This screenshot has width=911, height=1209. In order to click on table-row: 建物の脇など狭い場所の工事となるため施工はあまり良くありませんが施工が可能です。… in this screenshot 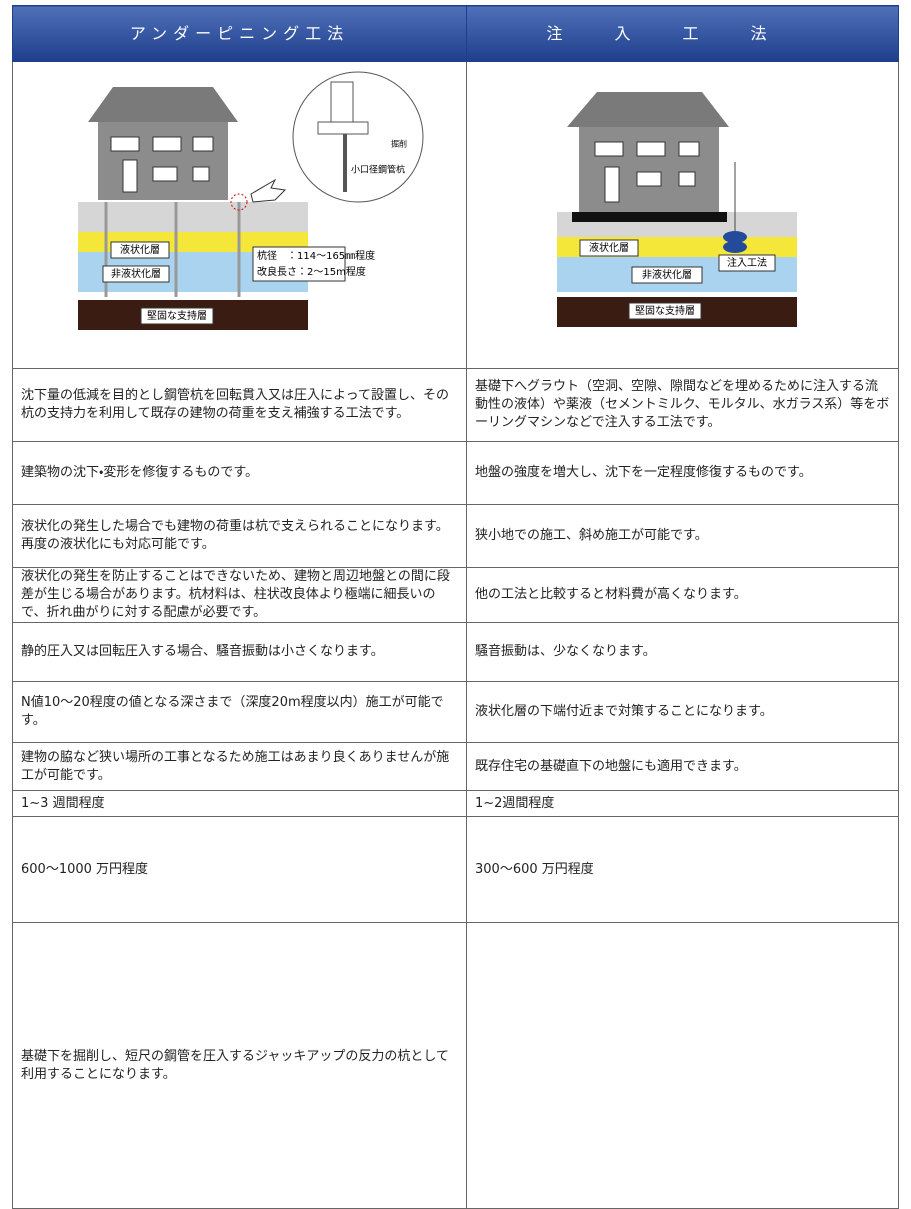, I will do `click(455, 766)`.